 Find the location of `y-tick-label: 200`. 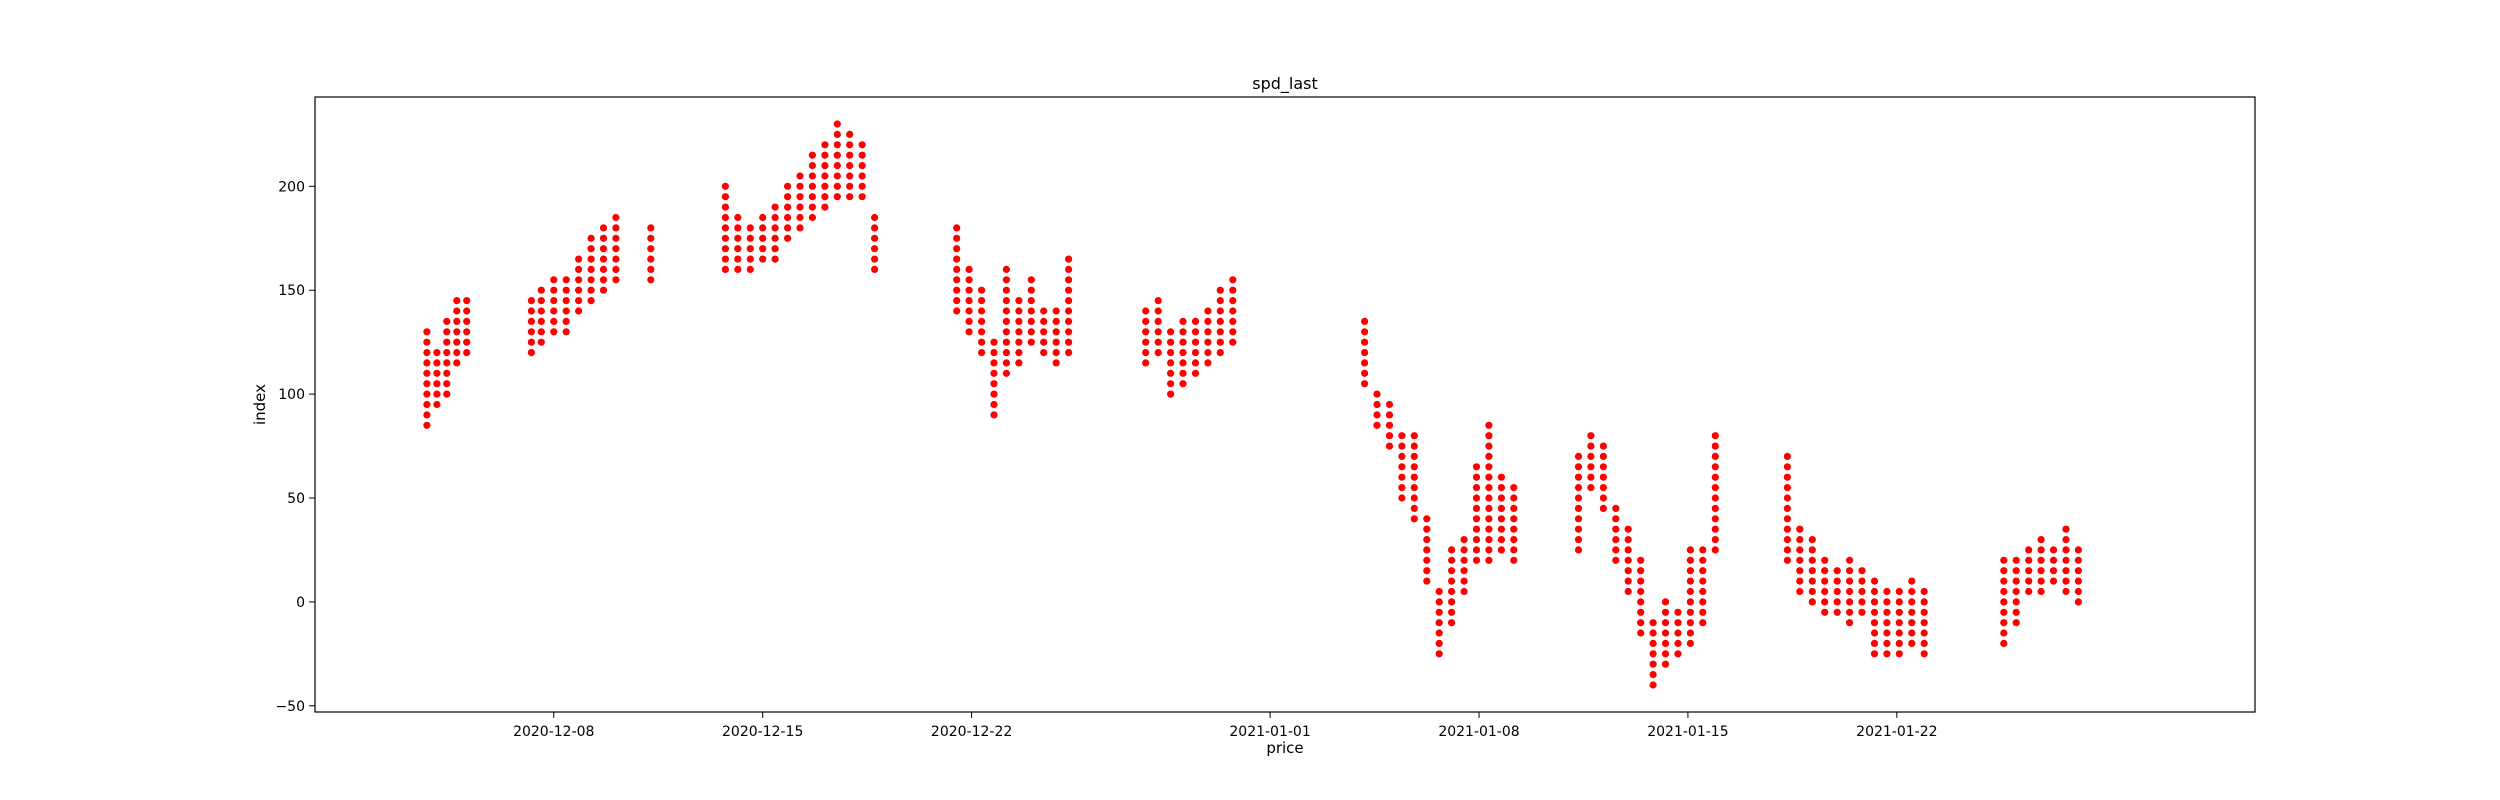

y-tick-label: 200 is located at coordinates (291, 187).